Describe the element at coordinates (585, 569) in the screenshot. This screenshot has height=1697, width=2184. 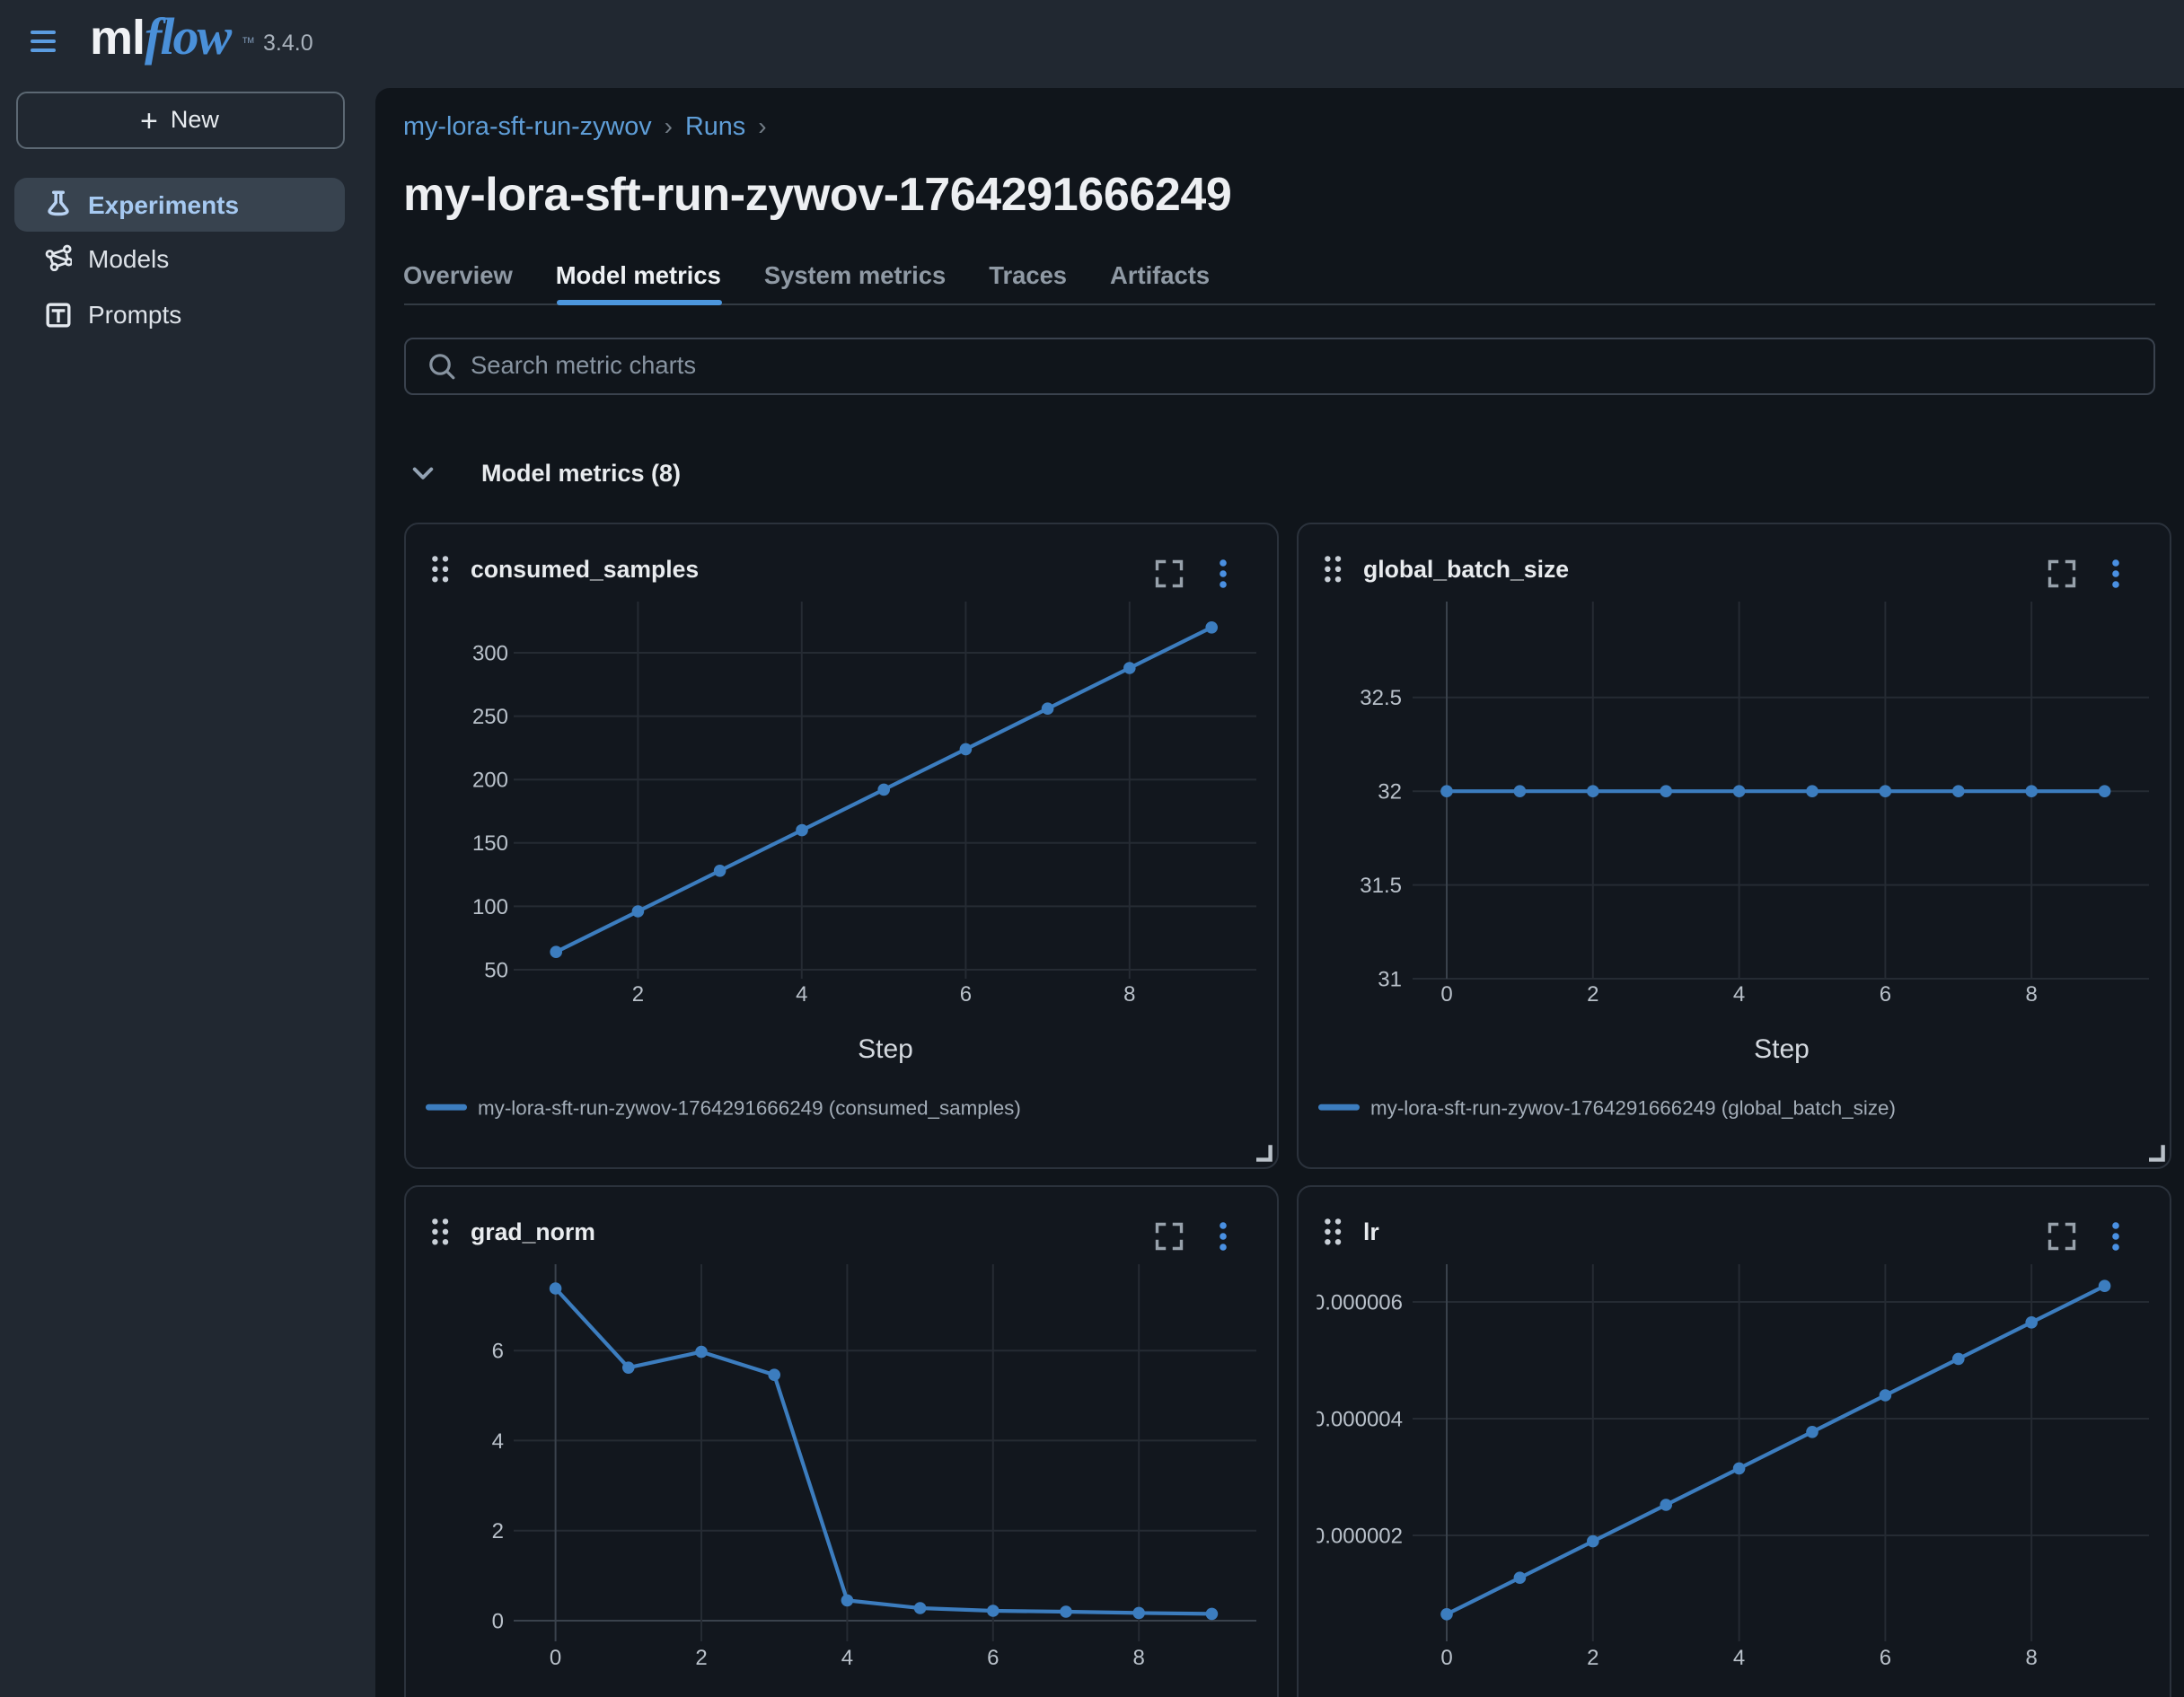
I see `svg-text: consumed_samples` at that location.